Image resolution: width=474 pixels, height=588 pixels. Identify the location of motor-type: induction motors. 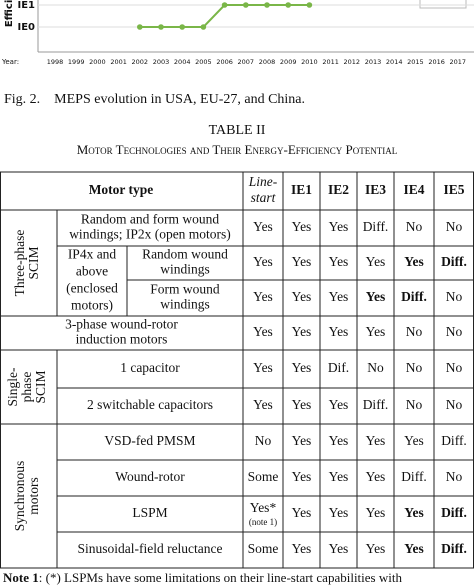
(122, 339).